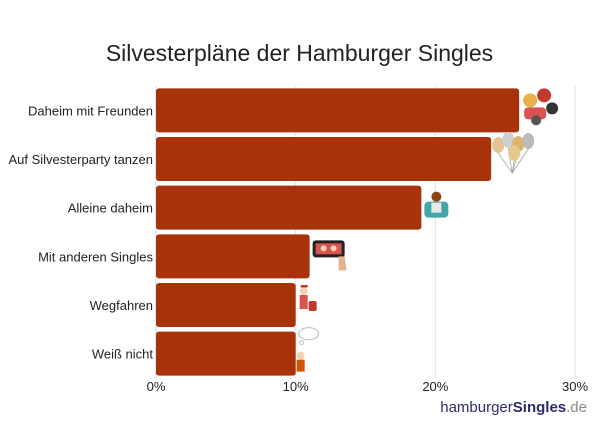  What do you see at coordinates (342, 263) in the screenshot?
I see `hand-shape` at bounding box center [342, 263].